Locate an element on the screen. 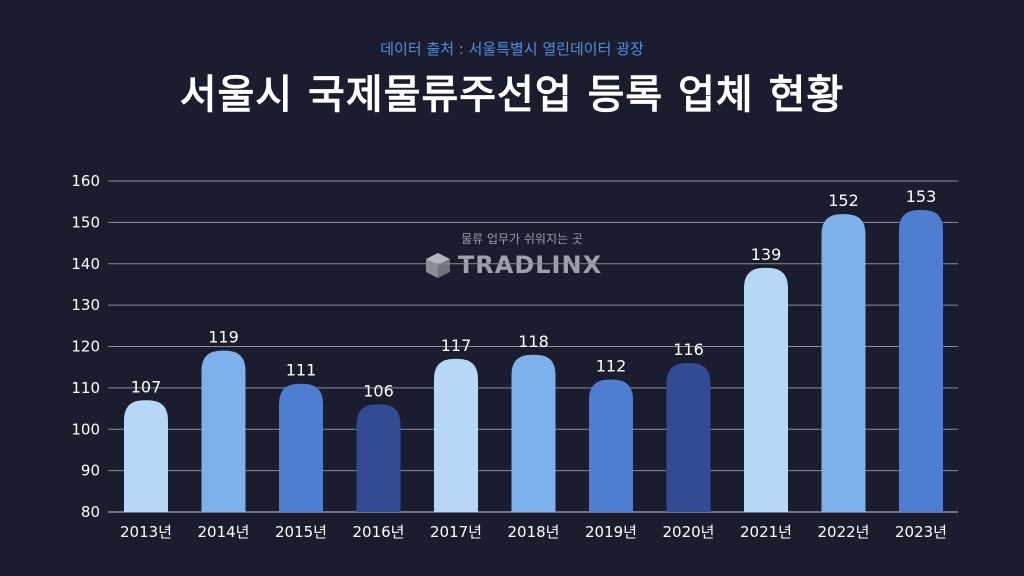  x-tick-label: 2023년 is located at coordinates (921, 532).